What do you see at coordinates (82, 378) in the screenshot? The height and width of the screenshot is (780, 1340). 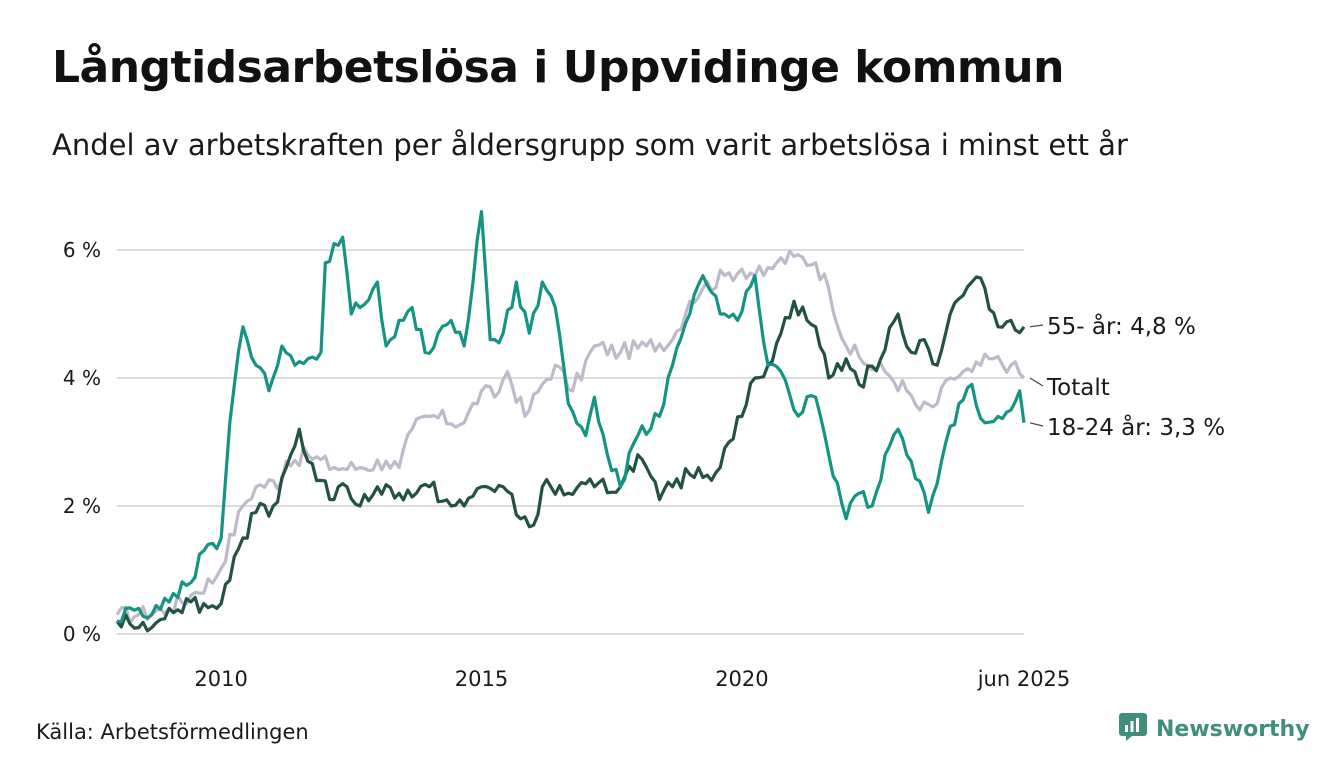 I see `y-tick-label: 4 %` at bounding box center [82, 378].